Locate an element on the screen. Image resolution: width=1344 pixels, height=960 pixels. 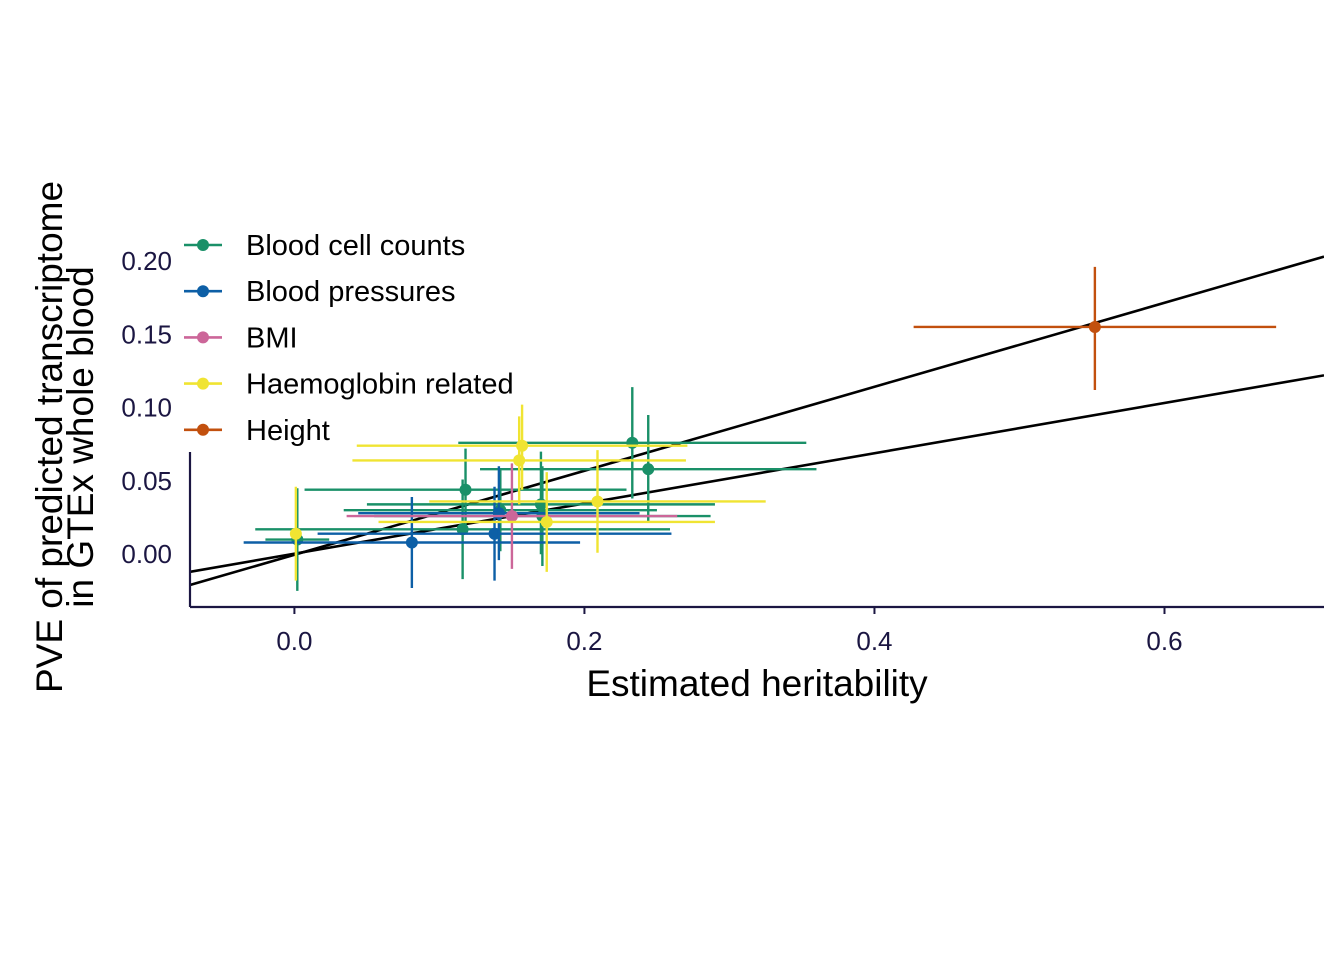
legend-item: BMI is located at coordinates (241, 338).